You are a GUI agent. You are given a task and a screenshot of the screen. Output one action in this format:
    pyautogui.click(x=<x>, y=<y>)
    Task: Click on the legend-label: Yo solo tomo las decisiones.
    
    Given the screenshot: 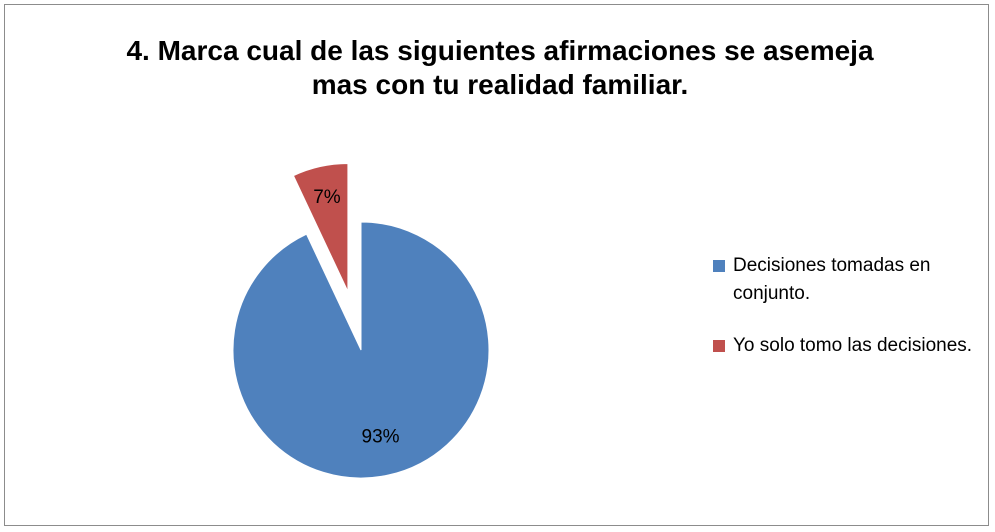 What is the action you would take?
    pyautogui.click(x=853, y=345)
    